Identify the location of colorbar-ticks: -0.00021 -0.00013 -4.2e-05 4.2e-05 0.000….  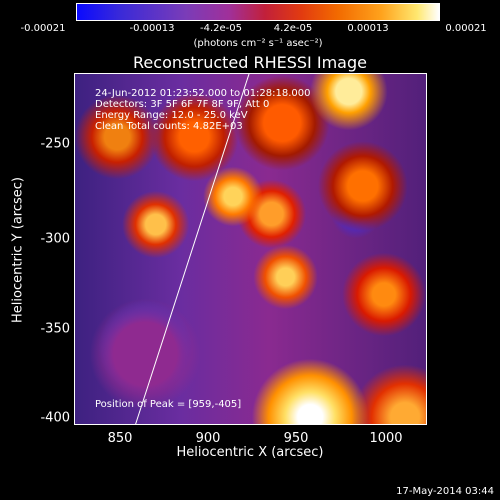
(250, 31).